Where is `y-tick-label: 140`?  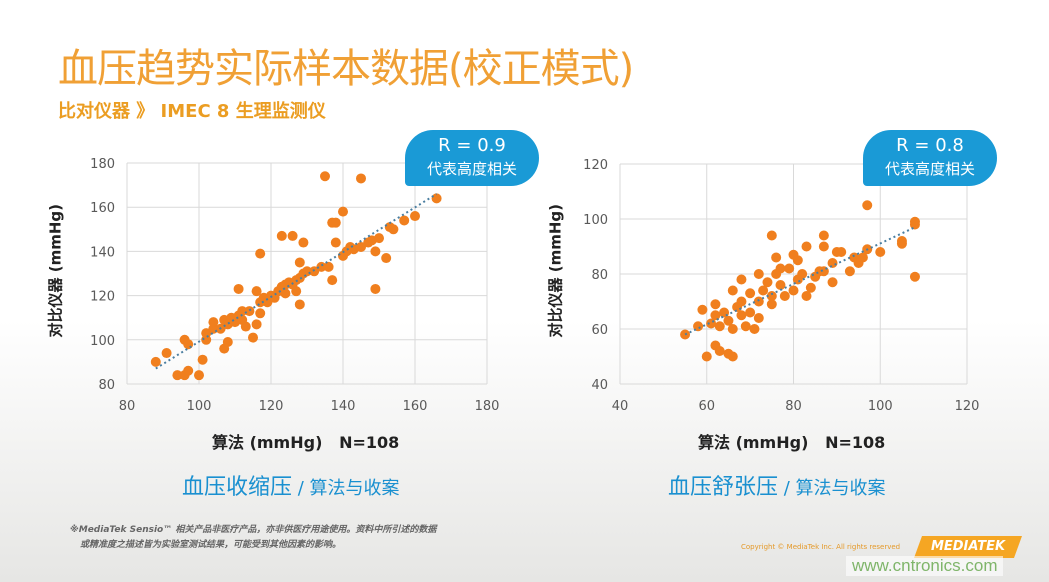 y-tick-label: 140 is located at coordinates (102, 252).